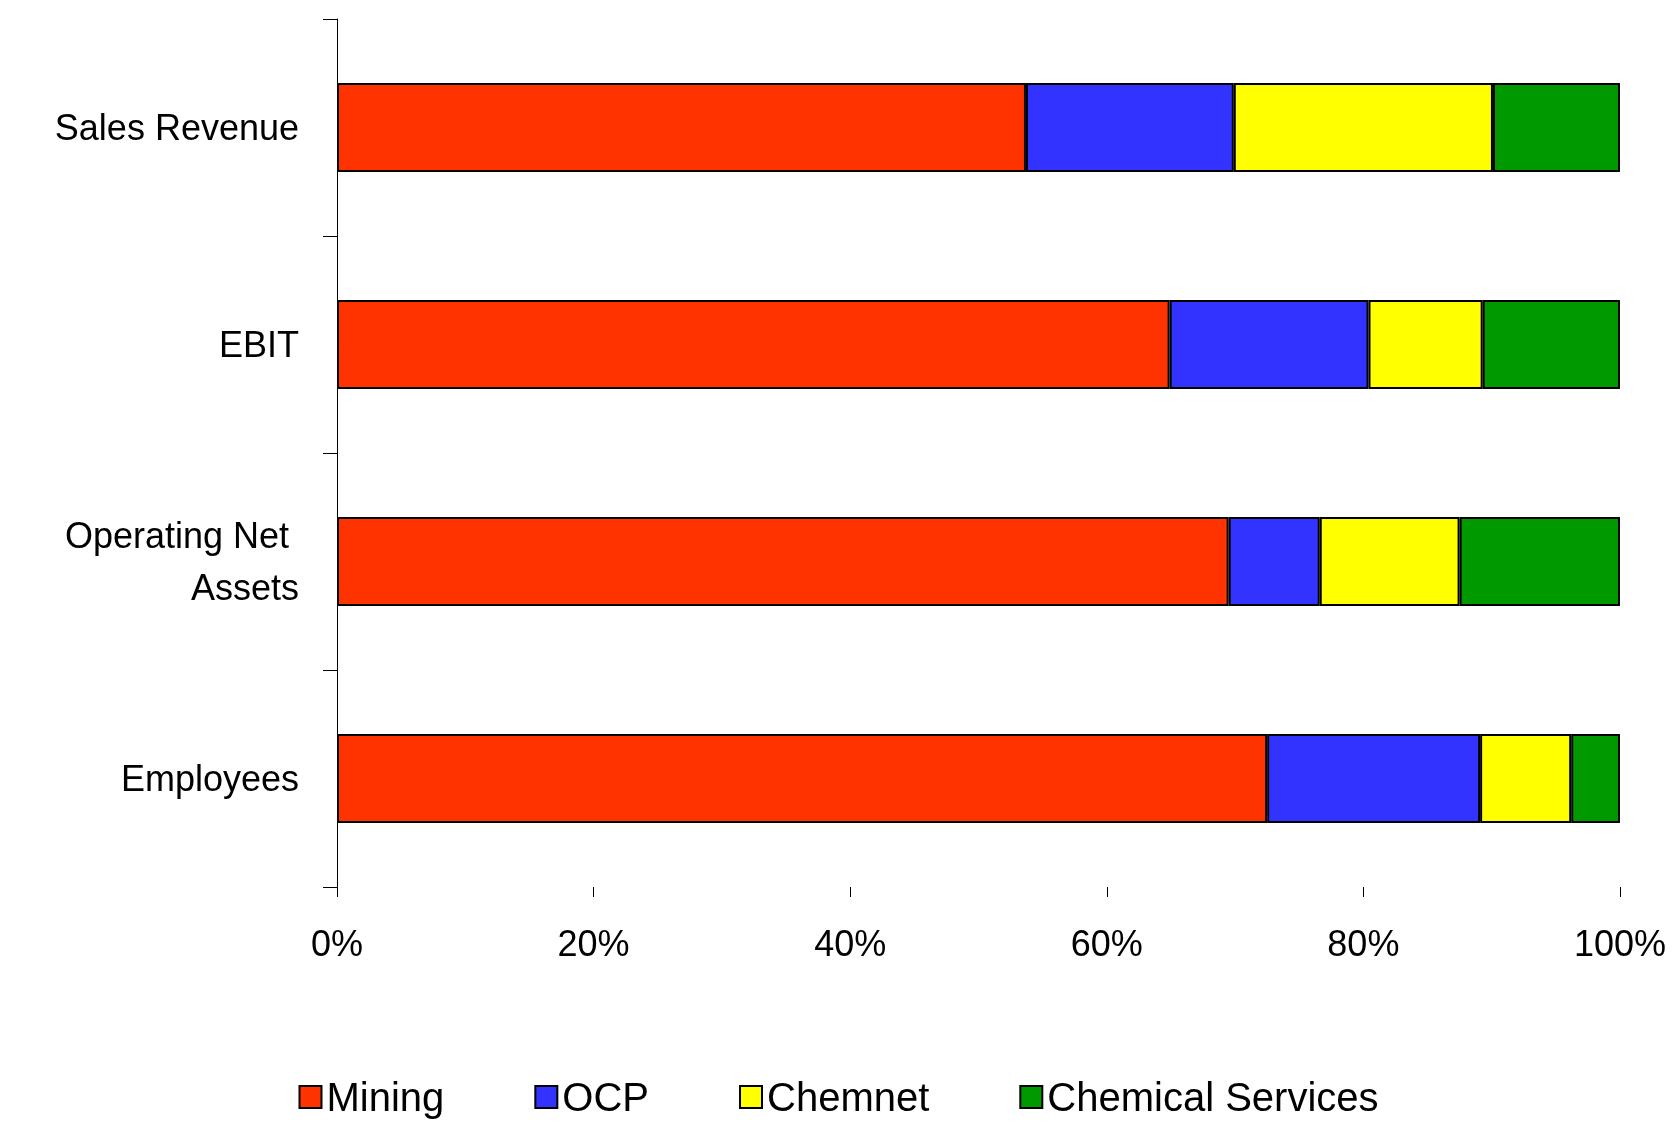 Image resolution: width=1677 pixels, height=1130 pixels. Describe the element at coordinates (181, 561) in the screenshot. I see `y-tick-label: Operating Net Assets` at that location.